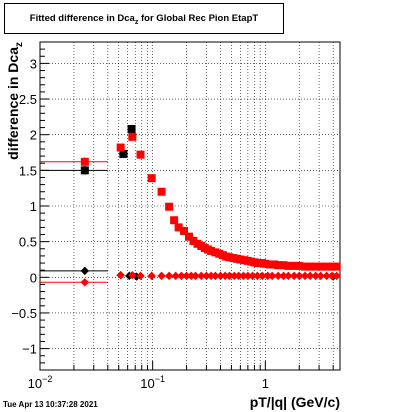 The image size is (400, 412). What do you see at coordinates (28, 99) in the screenshot?
I see `y-tick-label: 2.5` at bounding box center [28, 99].